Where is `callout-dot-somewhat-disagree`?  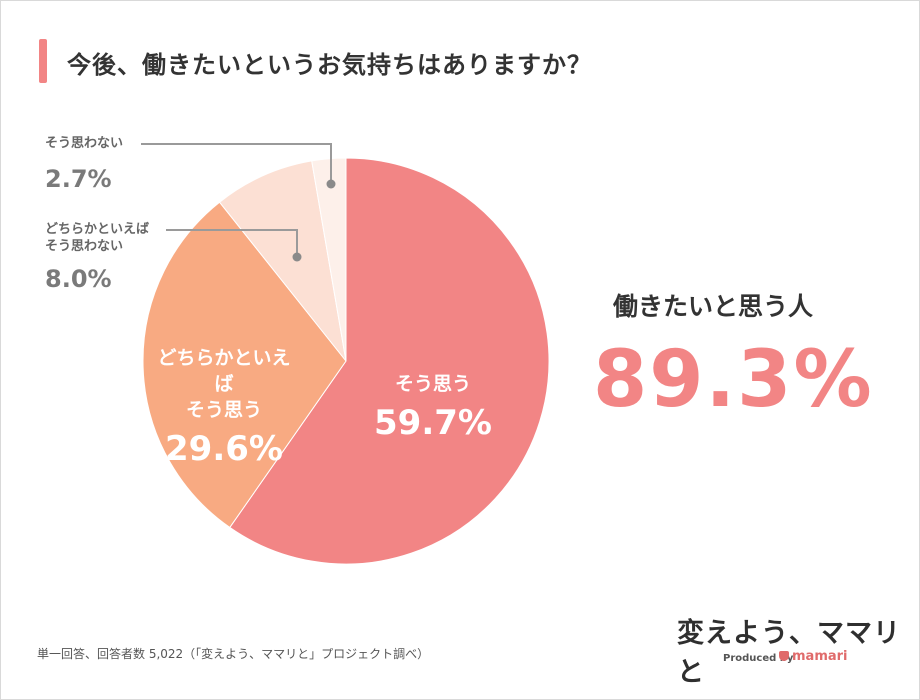 callout-dot-somewhat-disagree is located at coordinates (297, 257).